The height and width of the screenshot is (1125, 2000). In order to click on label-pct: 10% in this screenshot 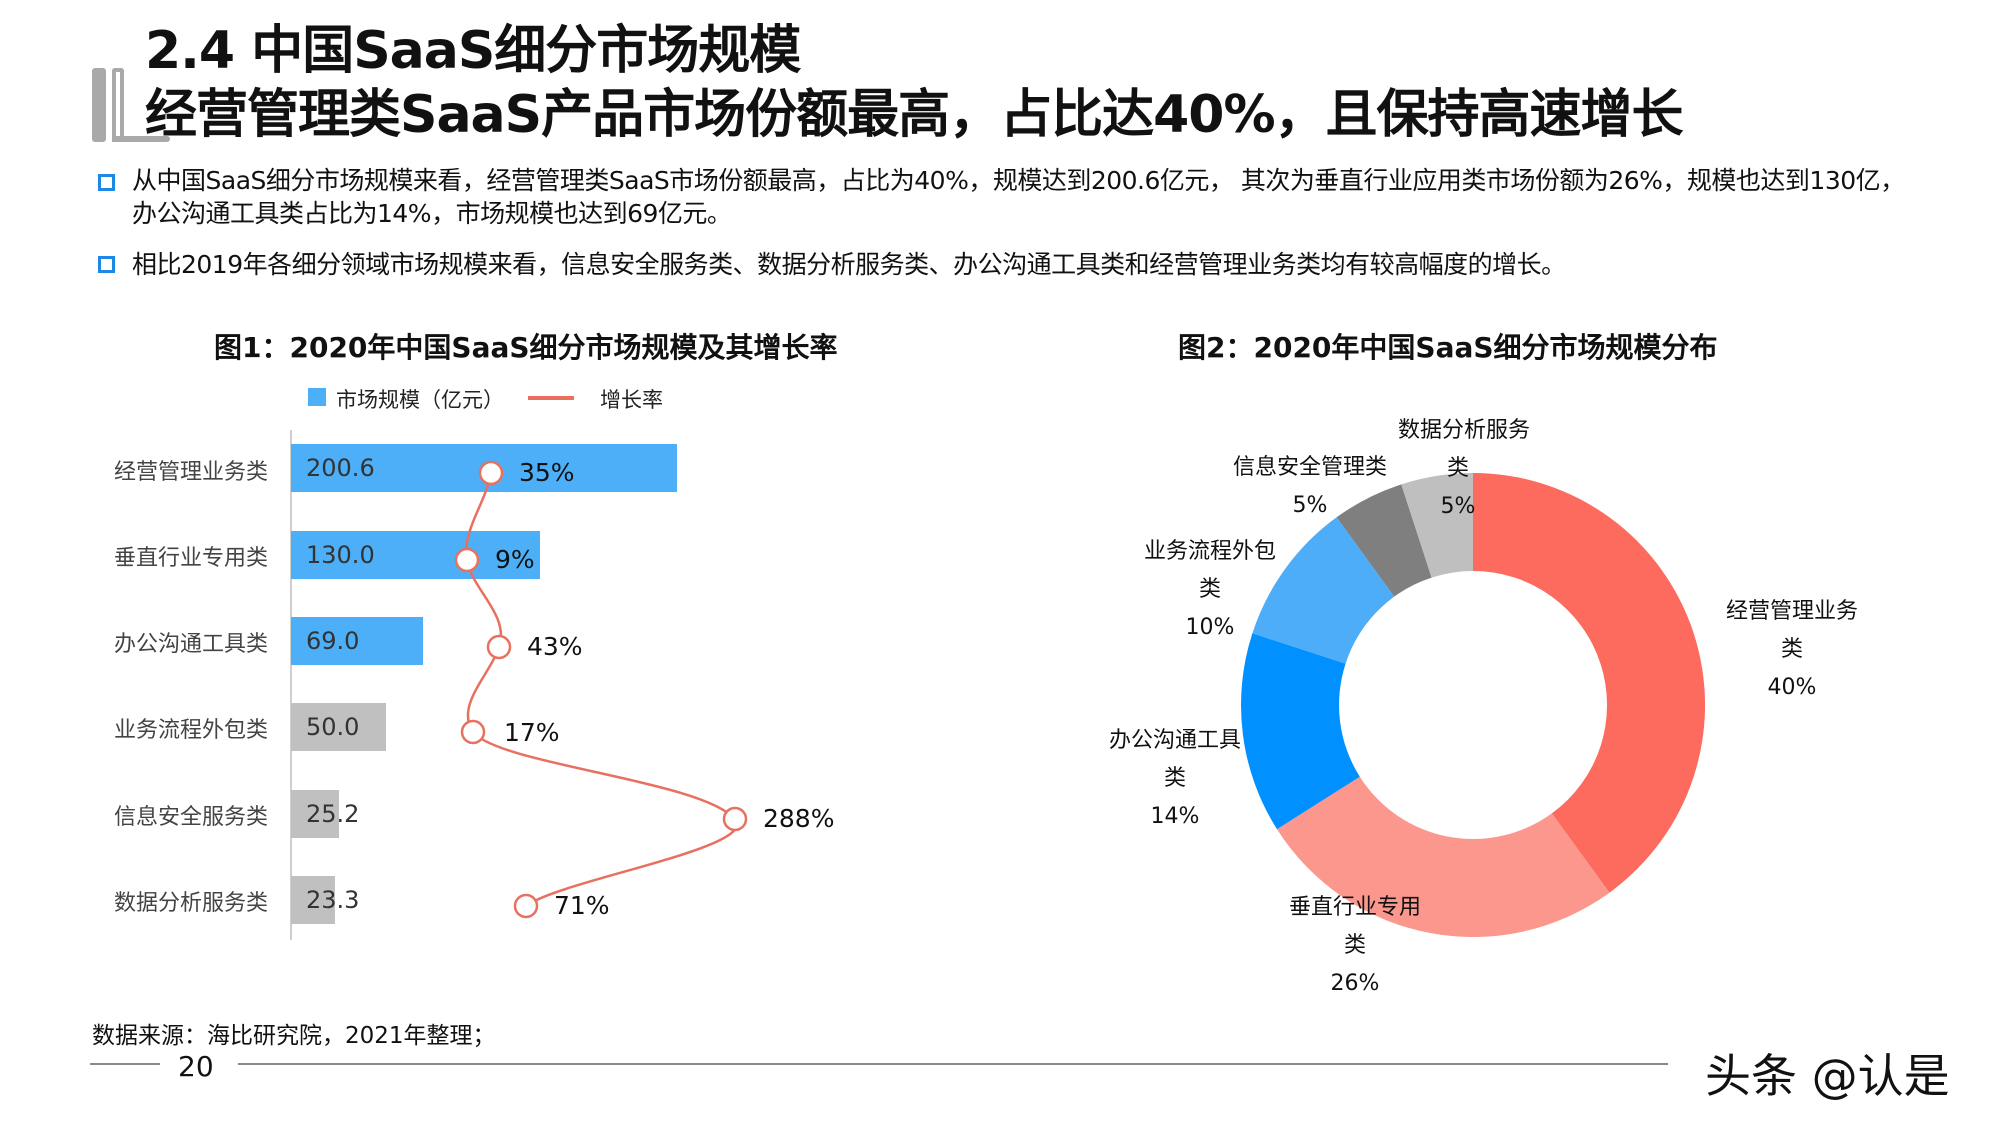, I will do `click(1210, 627)`.